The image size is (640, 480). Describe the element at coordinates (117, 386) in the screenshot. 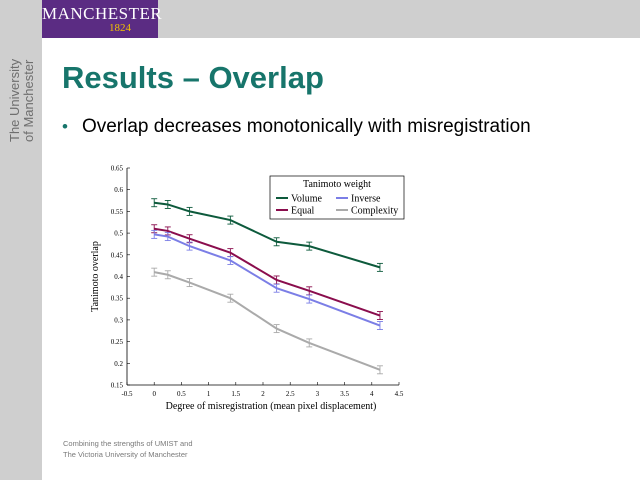

I see `y-tick-label: 0.15` at that location.